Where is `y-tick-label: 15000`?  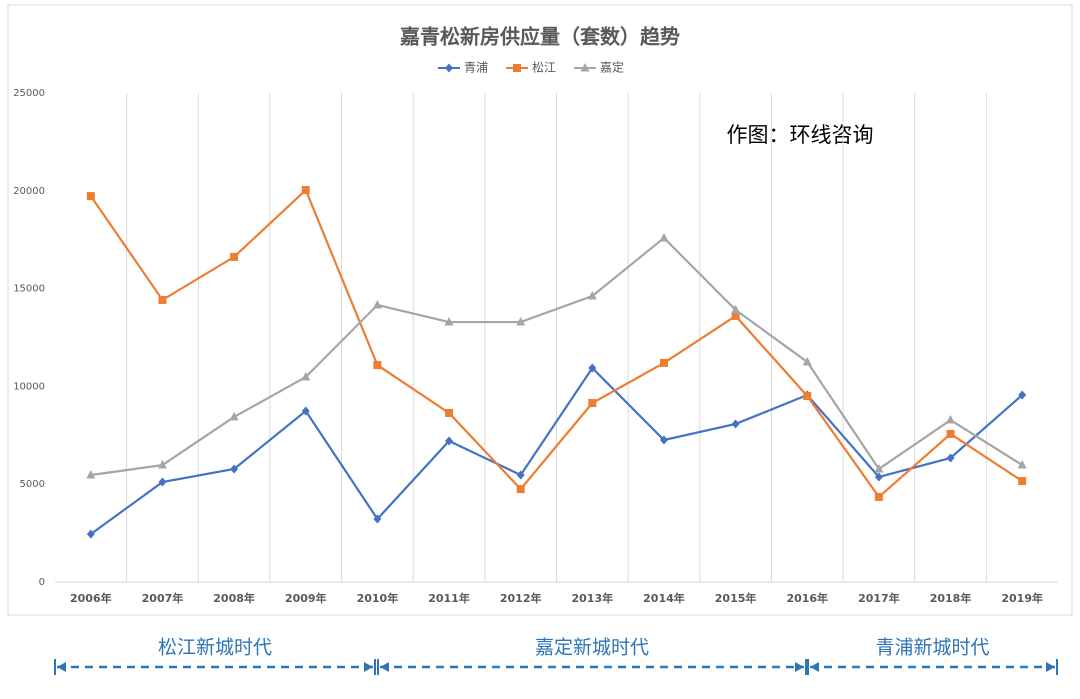 y-tick-label: 15000 is located at coordinates (29, 289).